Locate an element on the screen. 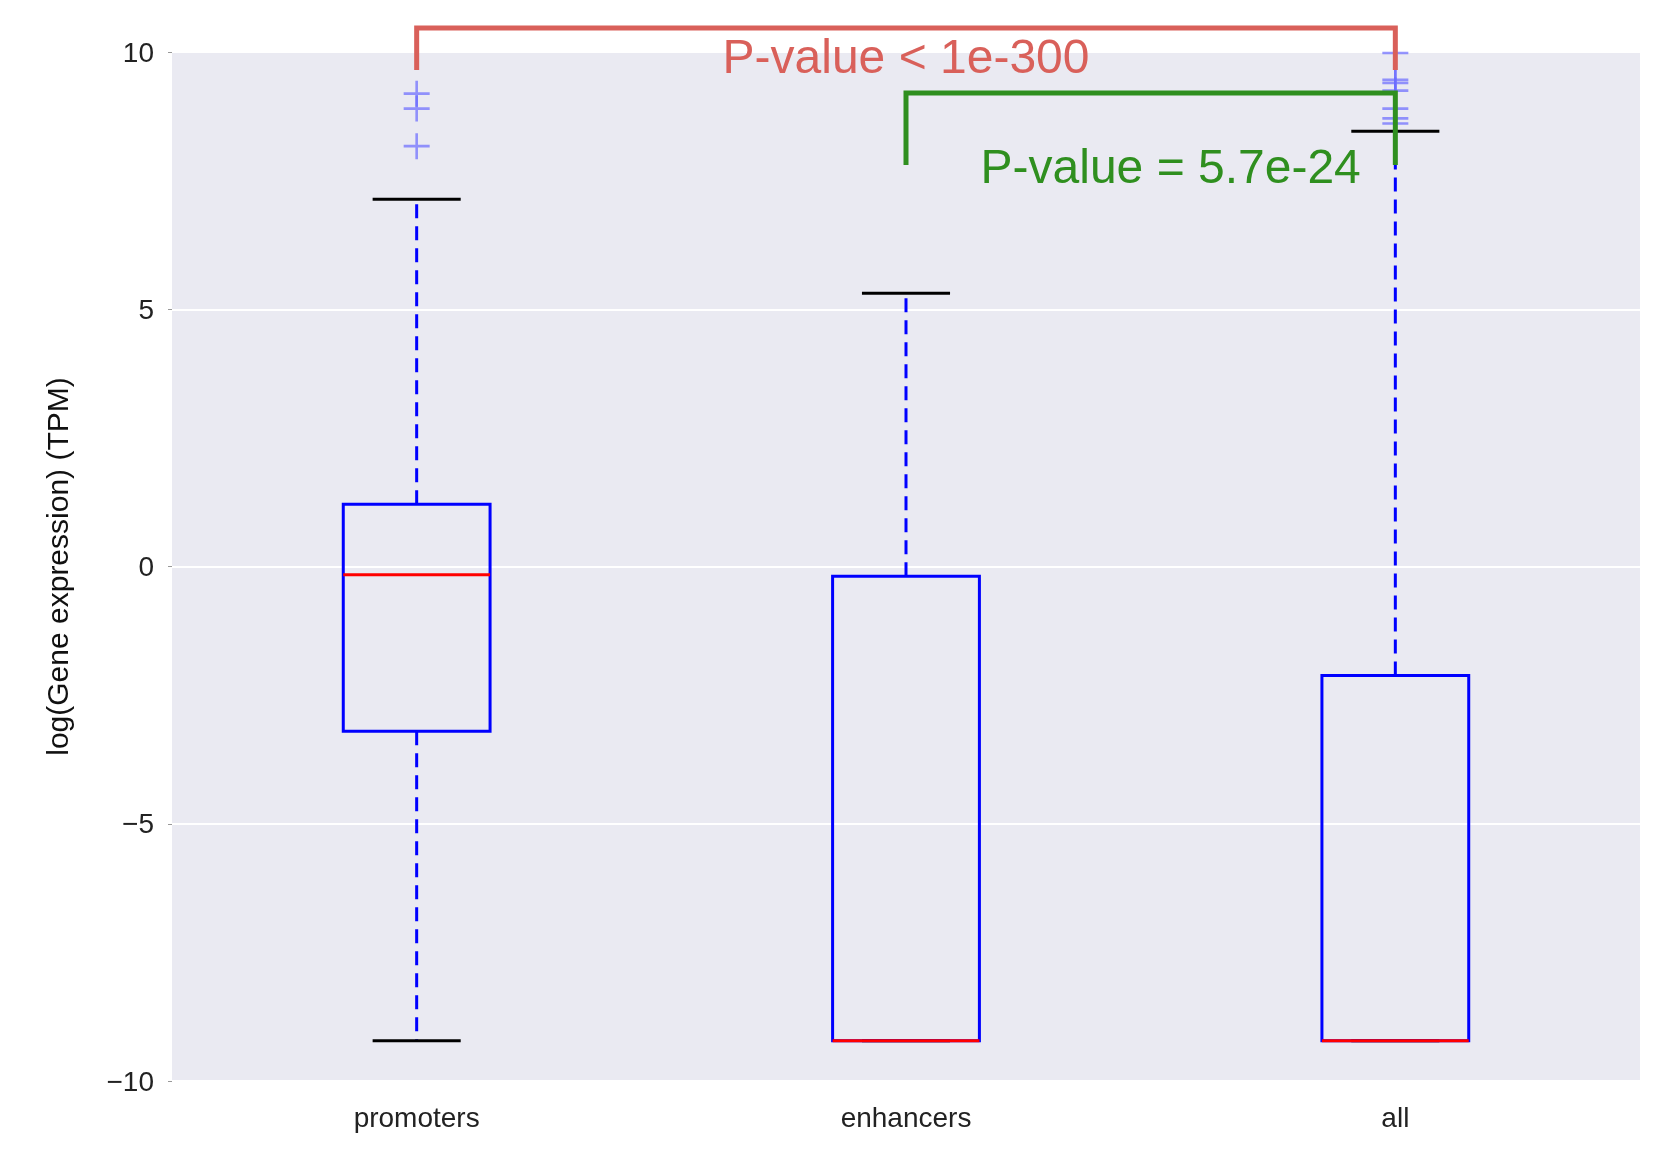 This screenshot has height=1167, width=1678. y-tick-label: 5 is located at coordinates (146, 309).